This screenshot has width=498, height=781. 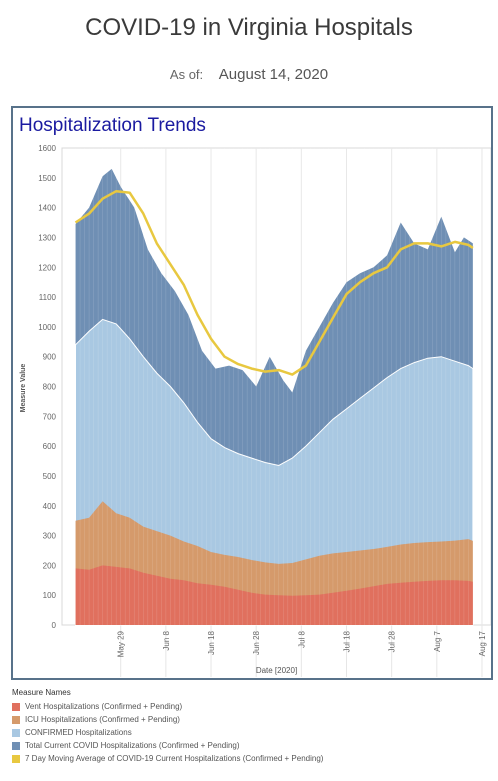 I want to click on y-tick-label: 400, so click(x=50, y=506).